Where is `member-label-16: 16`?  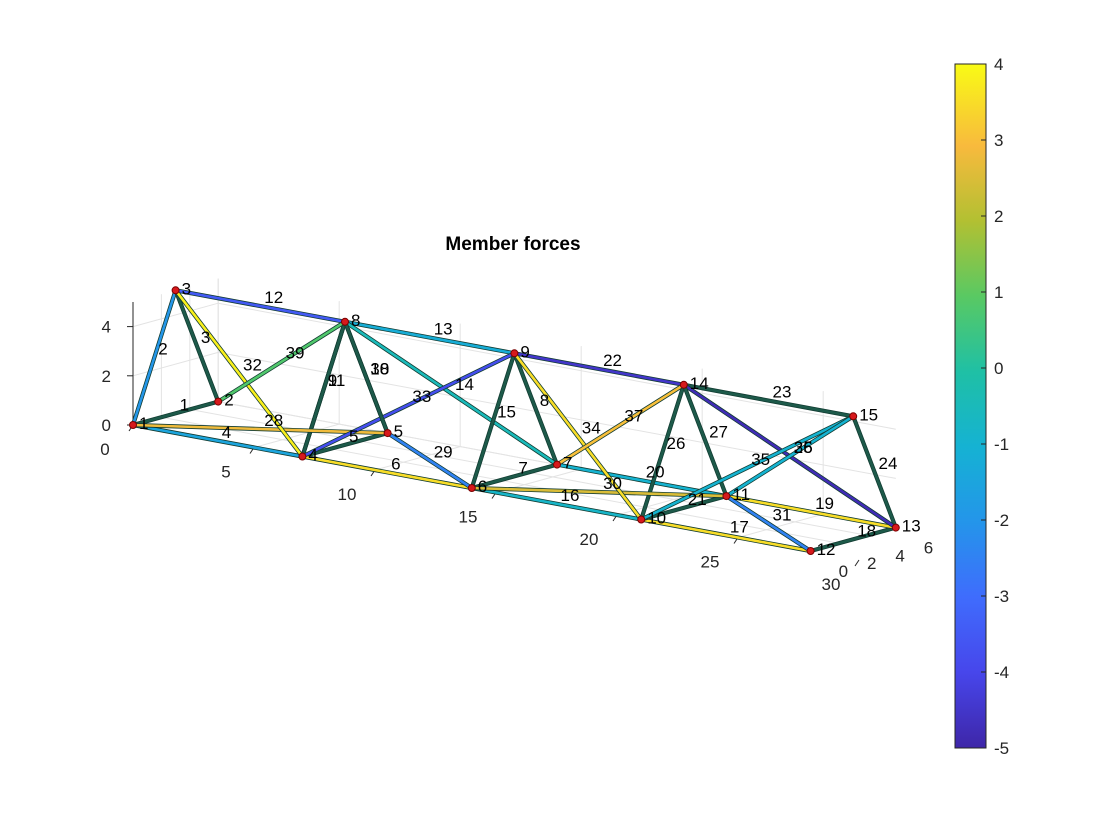
member-label-16: 16 is located at coordinates (570, 495).